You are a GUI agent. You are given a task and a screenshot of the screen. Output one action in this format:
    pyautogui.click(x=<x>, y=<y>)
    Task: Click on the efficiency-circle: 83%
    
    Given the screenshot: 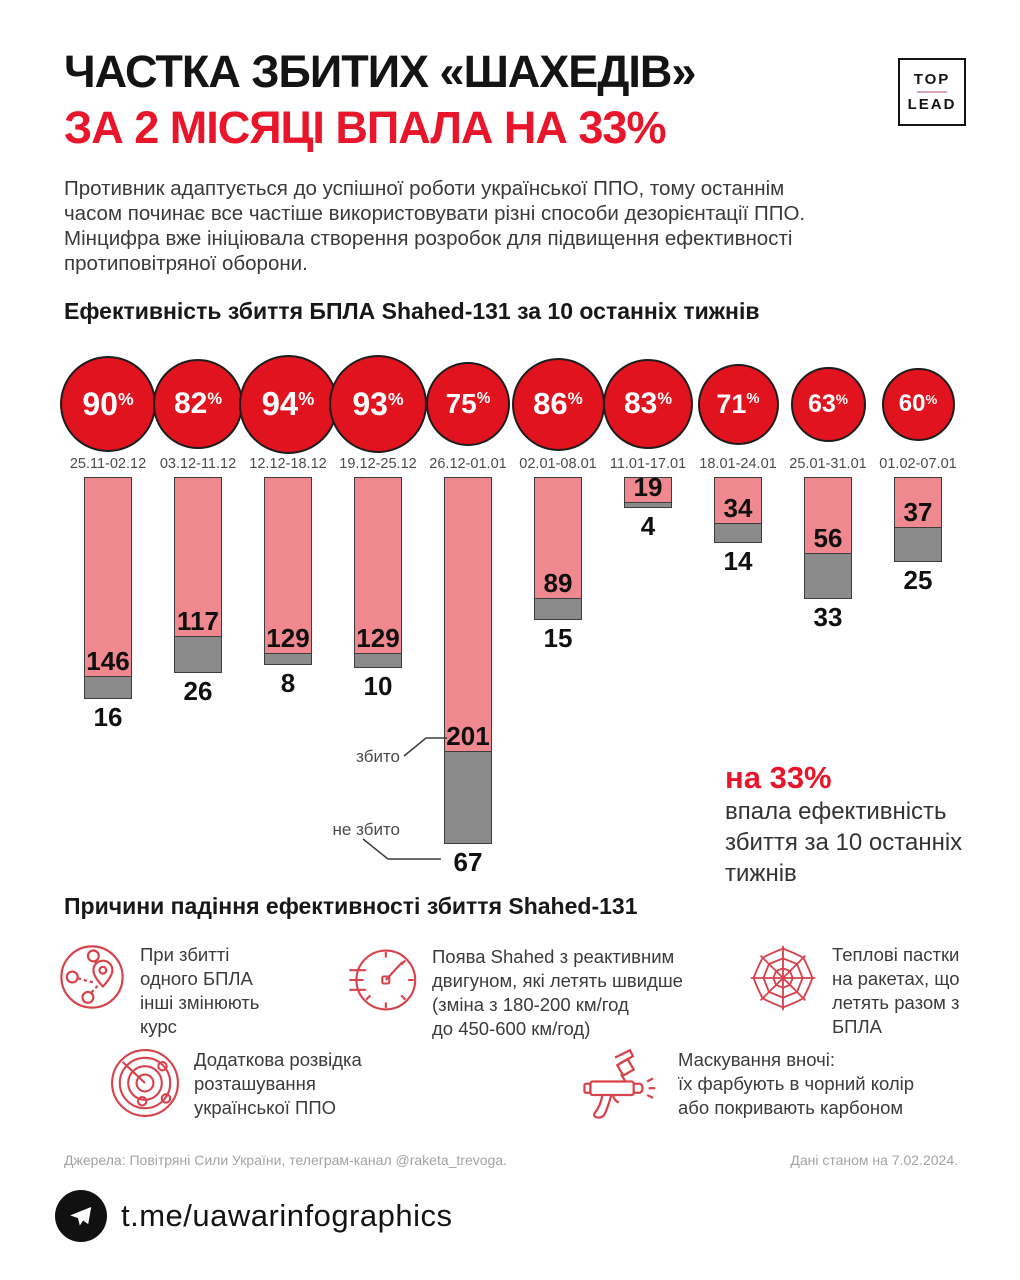 What is the action you would take?
    pyautogui.click(x=648, y=404)
    